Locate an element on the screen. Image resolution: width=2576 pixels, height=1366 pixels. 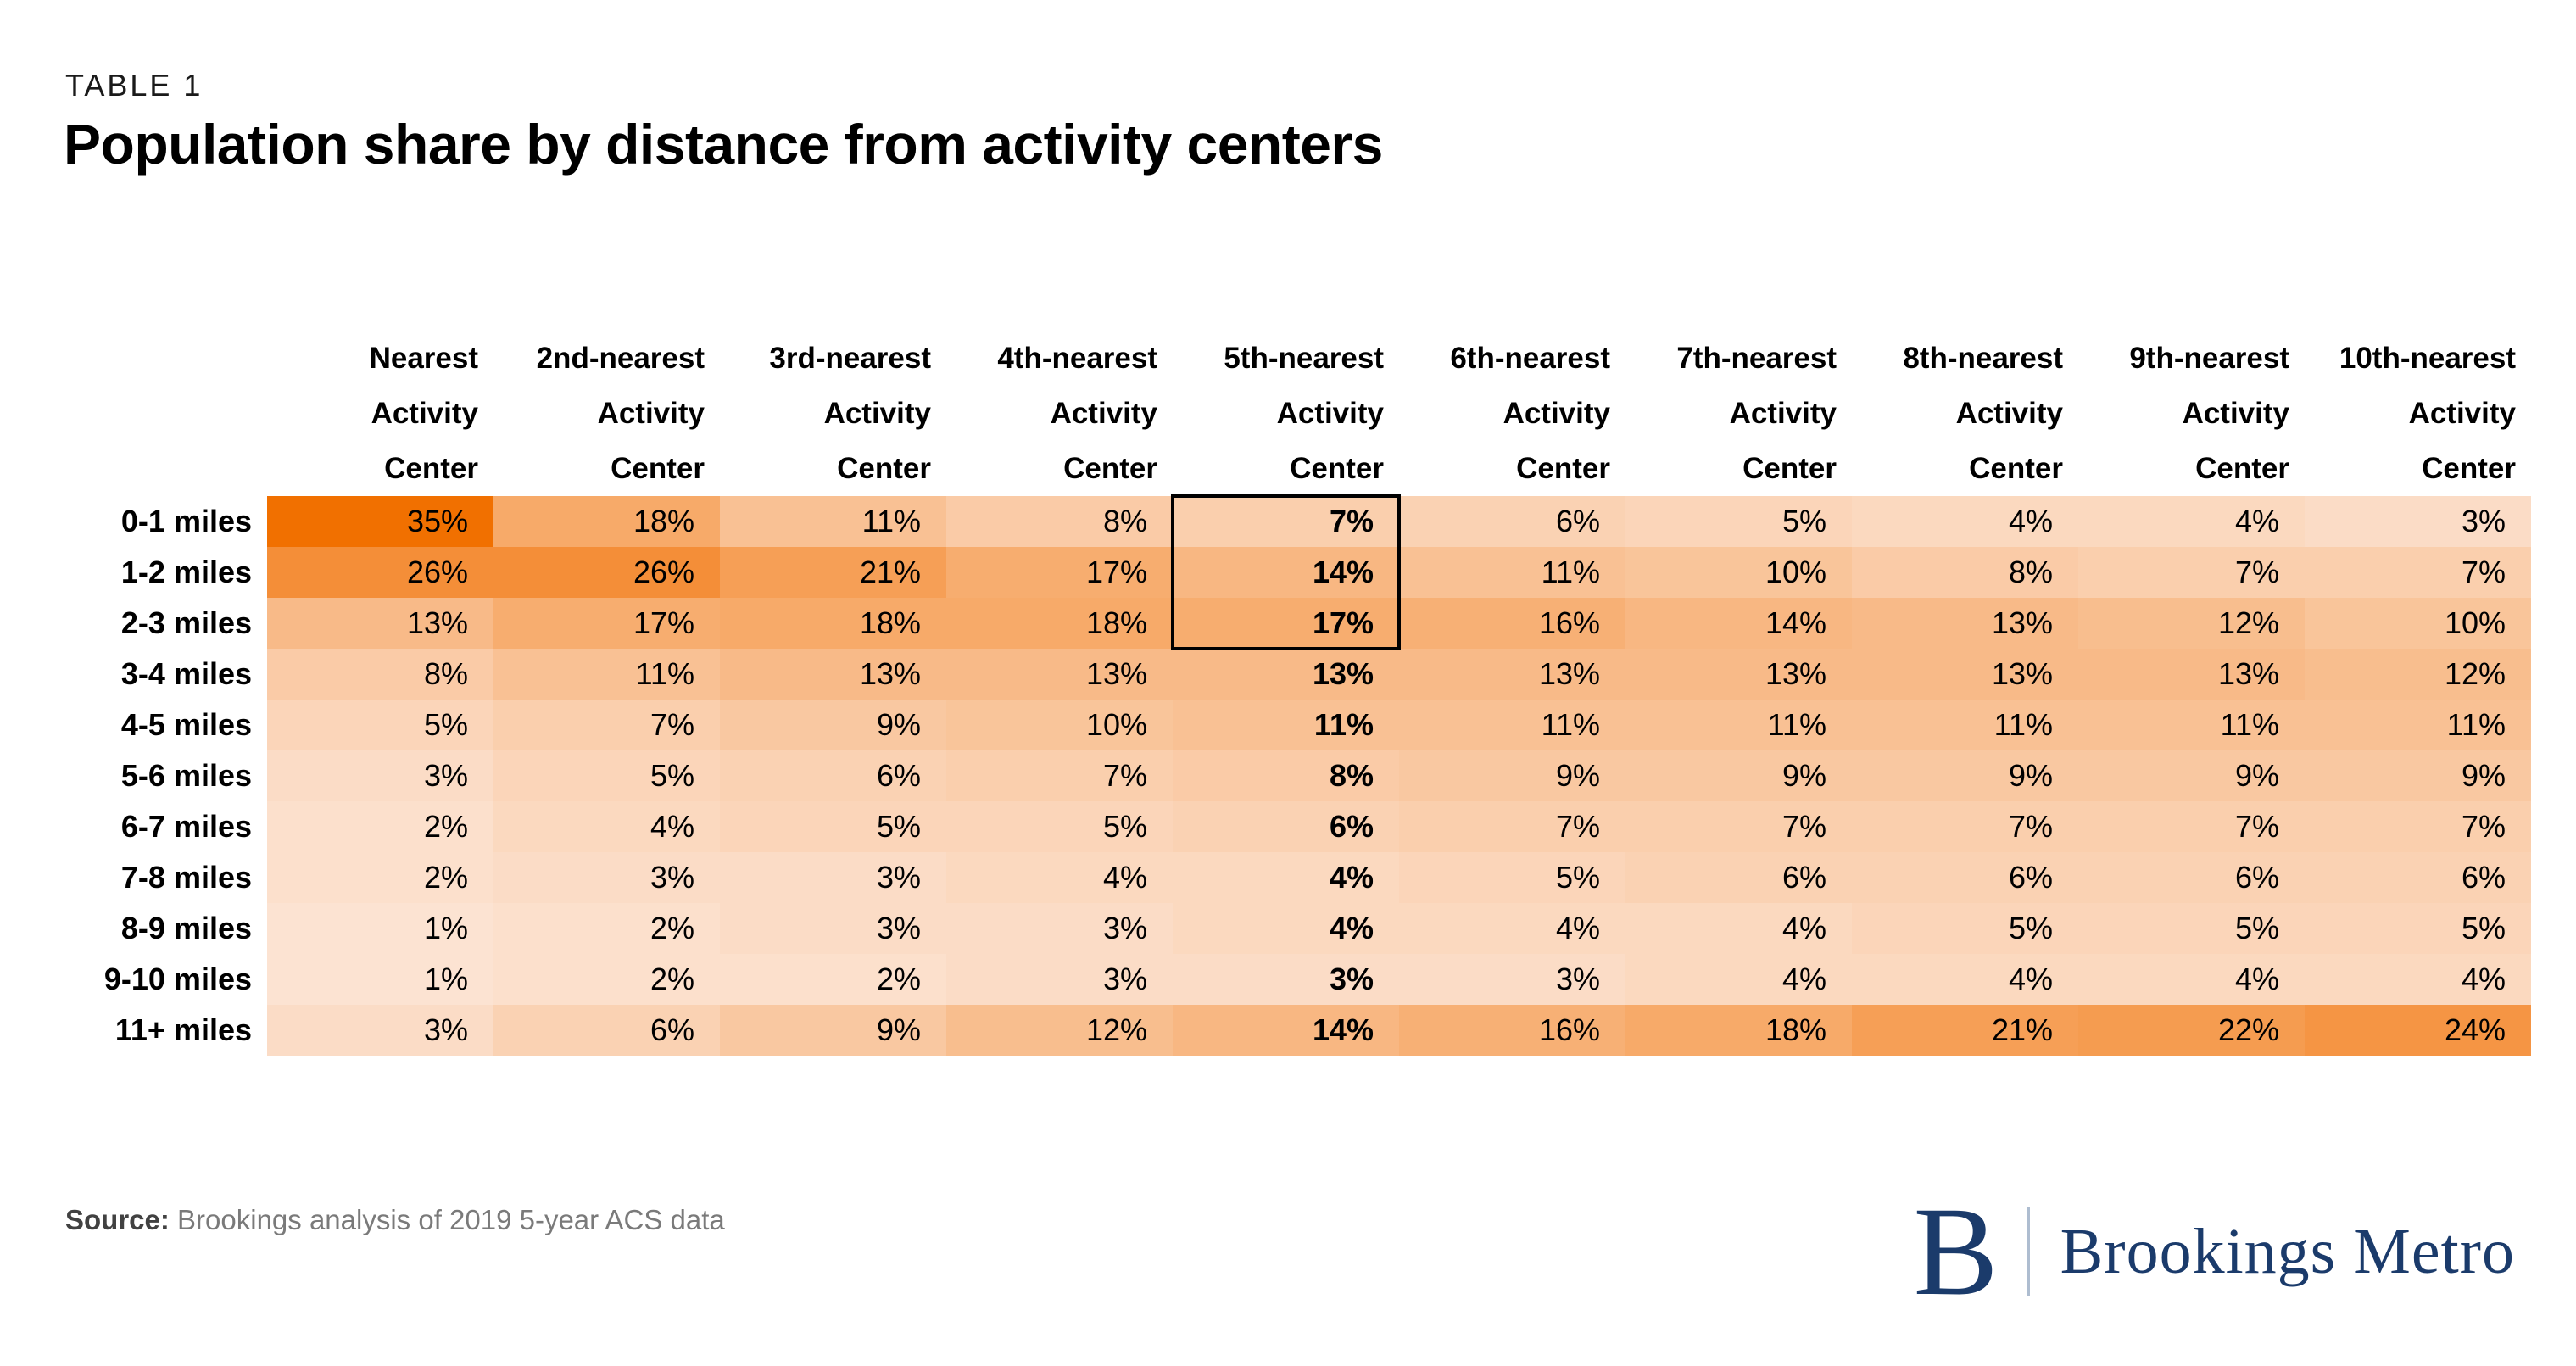
row-label: 5-6 miles is located at coordinates (165, 775).